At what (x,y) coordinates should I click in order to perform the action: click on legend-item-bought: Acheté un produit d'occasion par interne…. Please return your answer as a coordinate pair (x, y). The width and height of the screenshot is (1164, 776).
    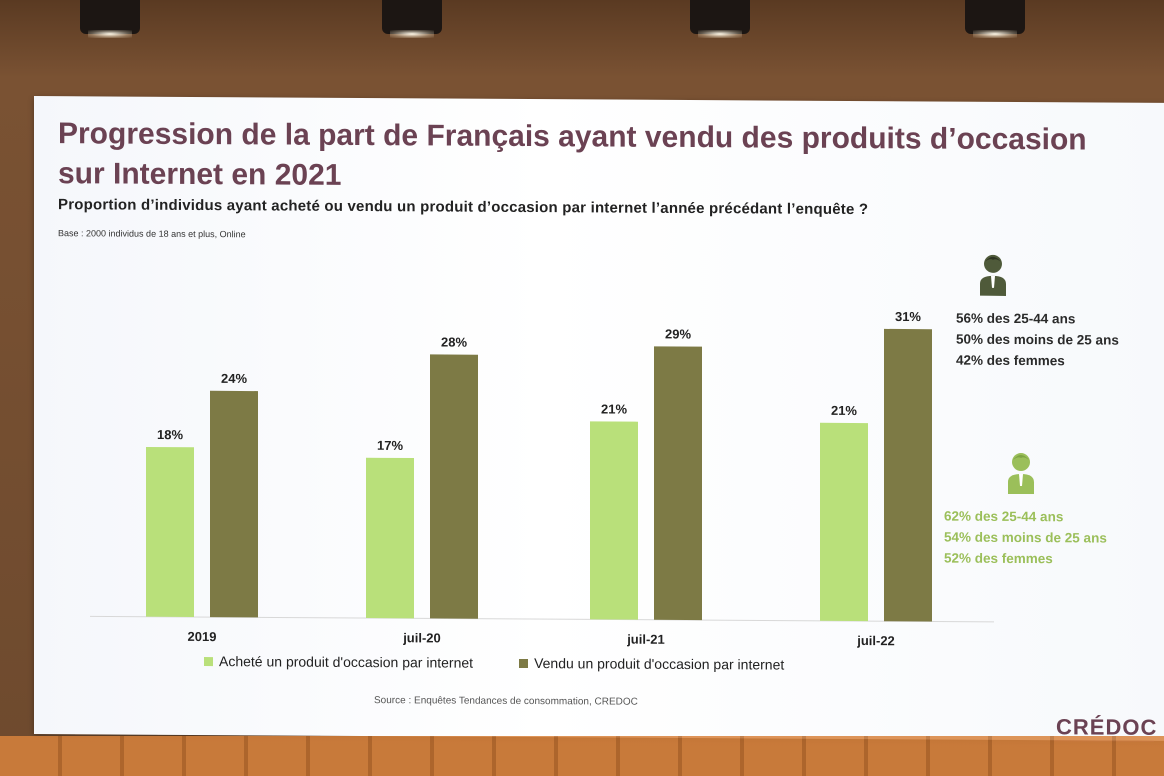
    Looking at the image, I should click on (338, 662).